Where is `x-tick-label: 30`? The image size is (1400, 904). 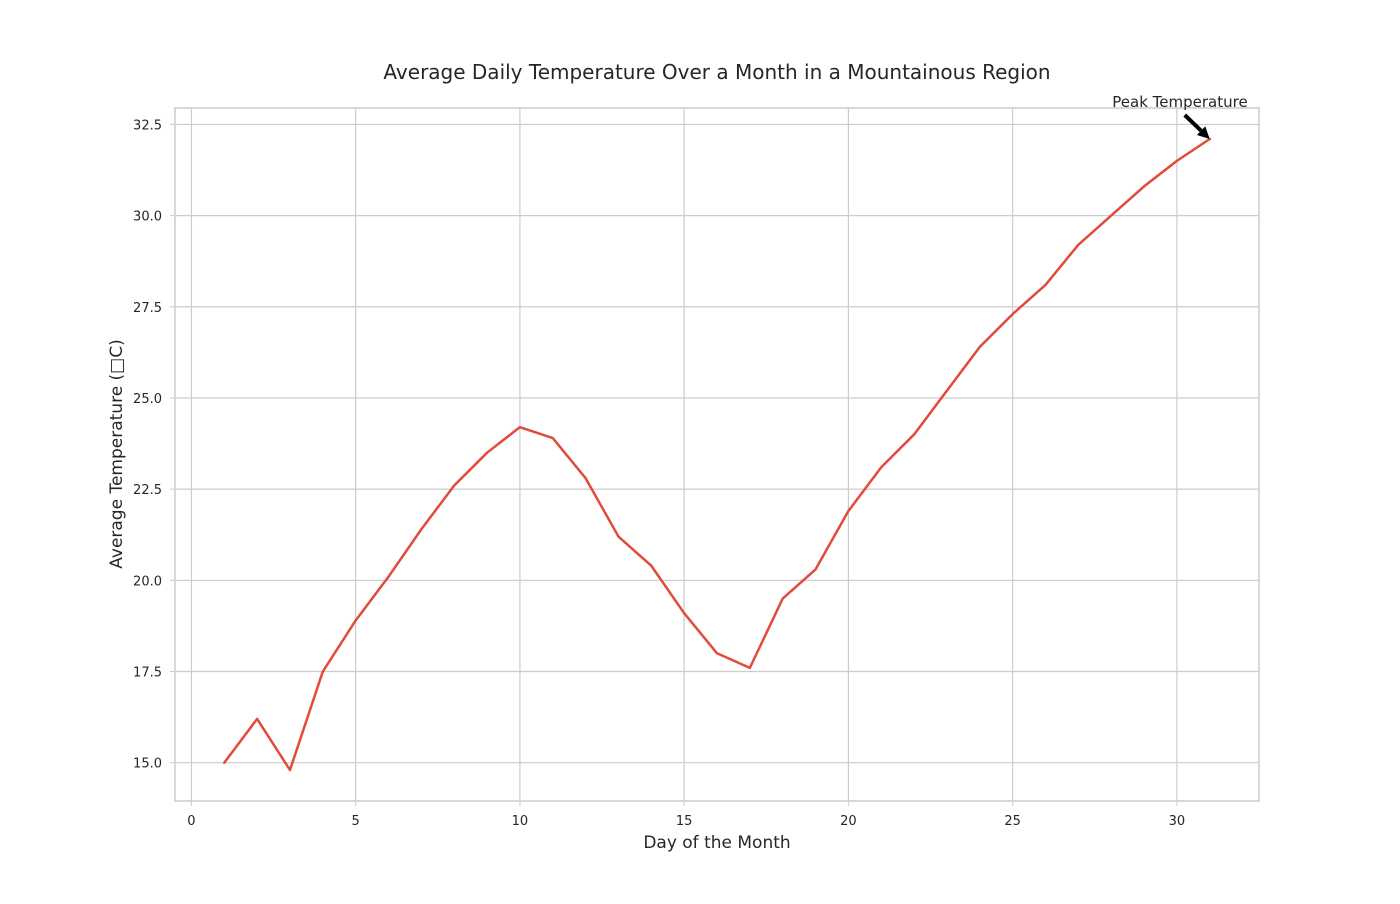
x-tick-label: 30 is located at coordinates (1177, 821).